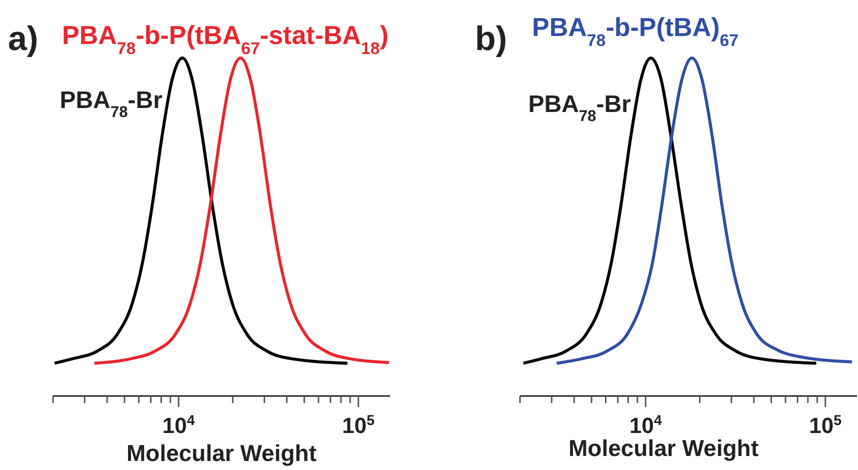 This screenshot has width=858, height=470. I want to click on chart-title: a), so click(23, 39).